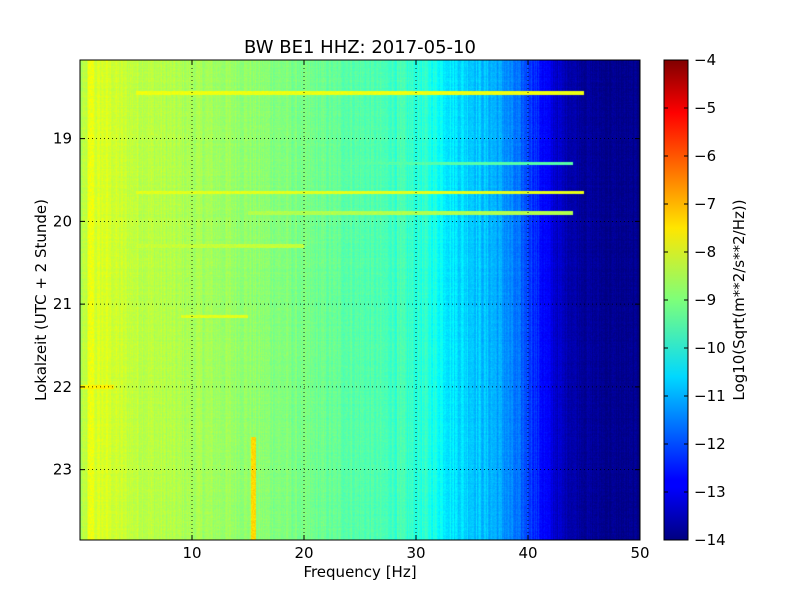 The width and height of the screenshot is (800, 600). Describe the element at coordinates (710, 396) in the screenshot. I see `colorbar-tick-label: −11` at that location.